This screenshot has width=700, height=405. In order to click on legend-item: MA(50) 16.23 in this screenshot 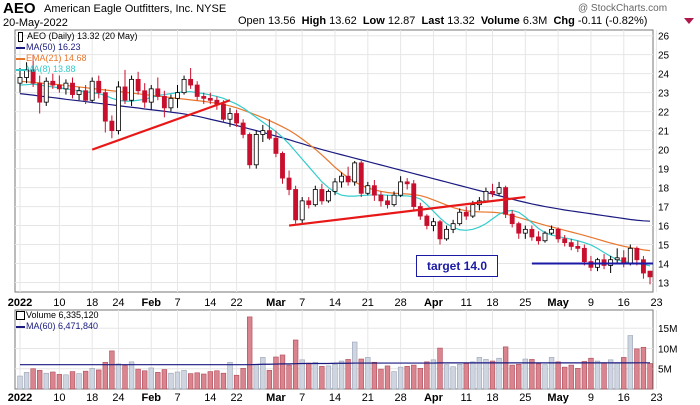, I will do `click(77, 47)`.